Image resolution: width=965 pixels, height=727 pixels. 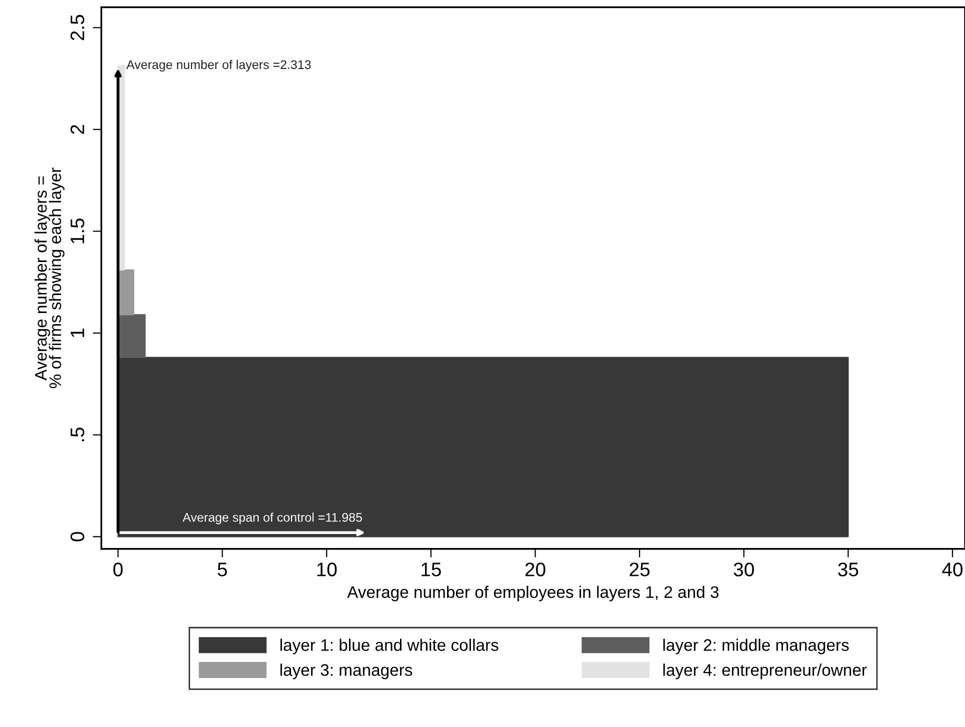 I want to click on y-tick-label: 2.5, so click(x=77, y=27).